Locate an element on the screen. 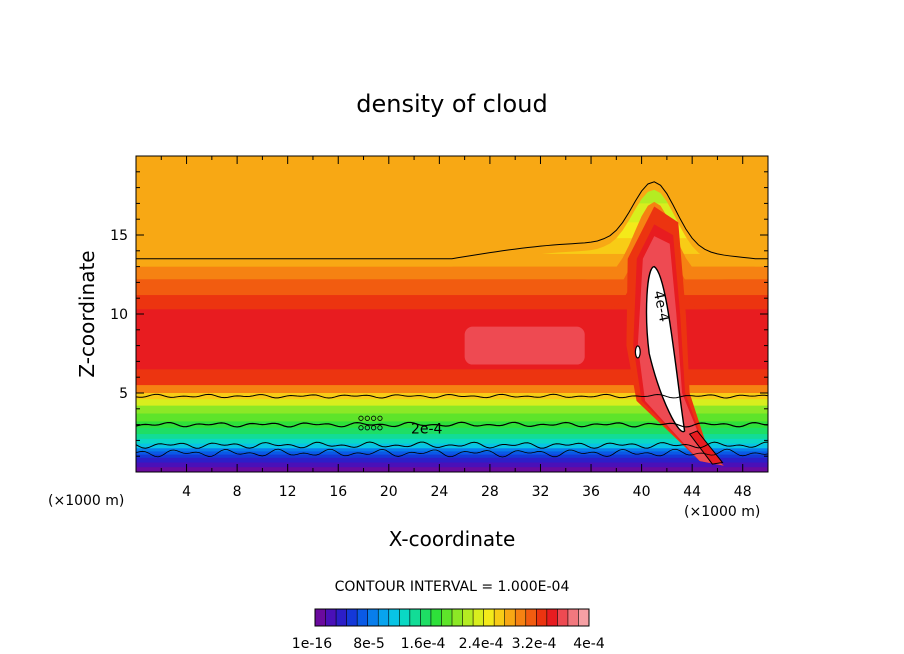 The image size is (904, 654). plume-core-fragment is located at coordinates (637, 352).